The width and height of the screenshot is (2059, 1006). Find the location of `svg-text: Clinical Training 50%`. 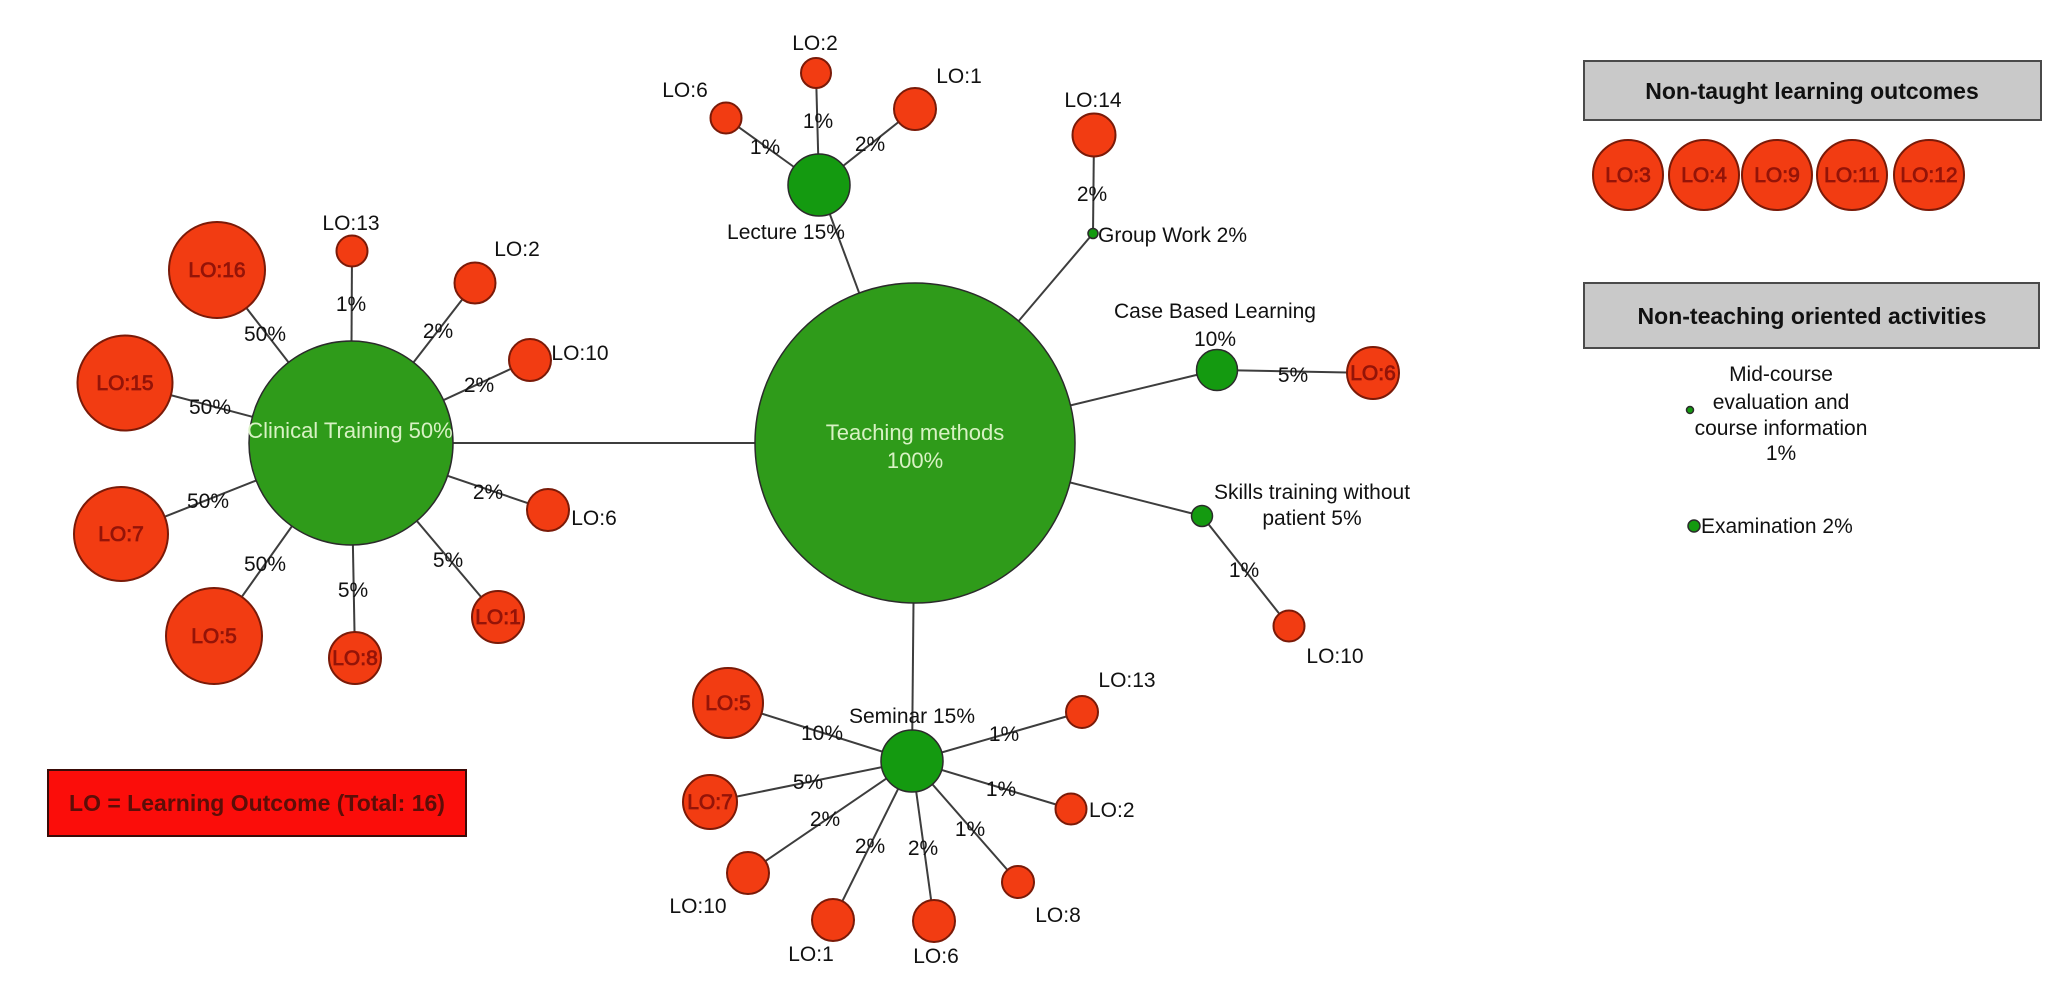

svg-text: Clinical Training 50% is located at coordinates (349, 430).